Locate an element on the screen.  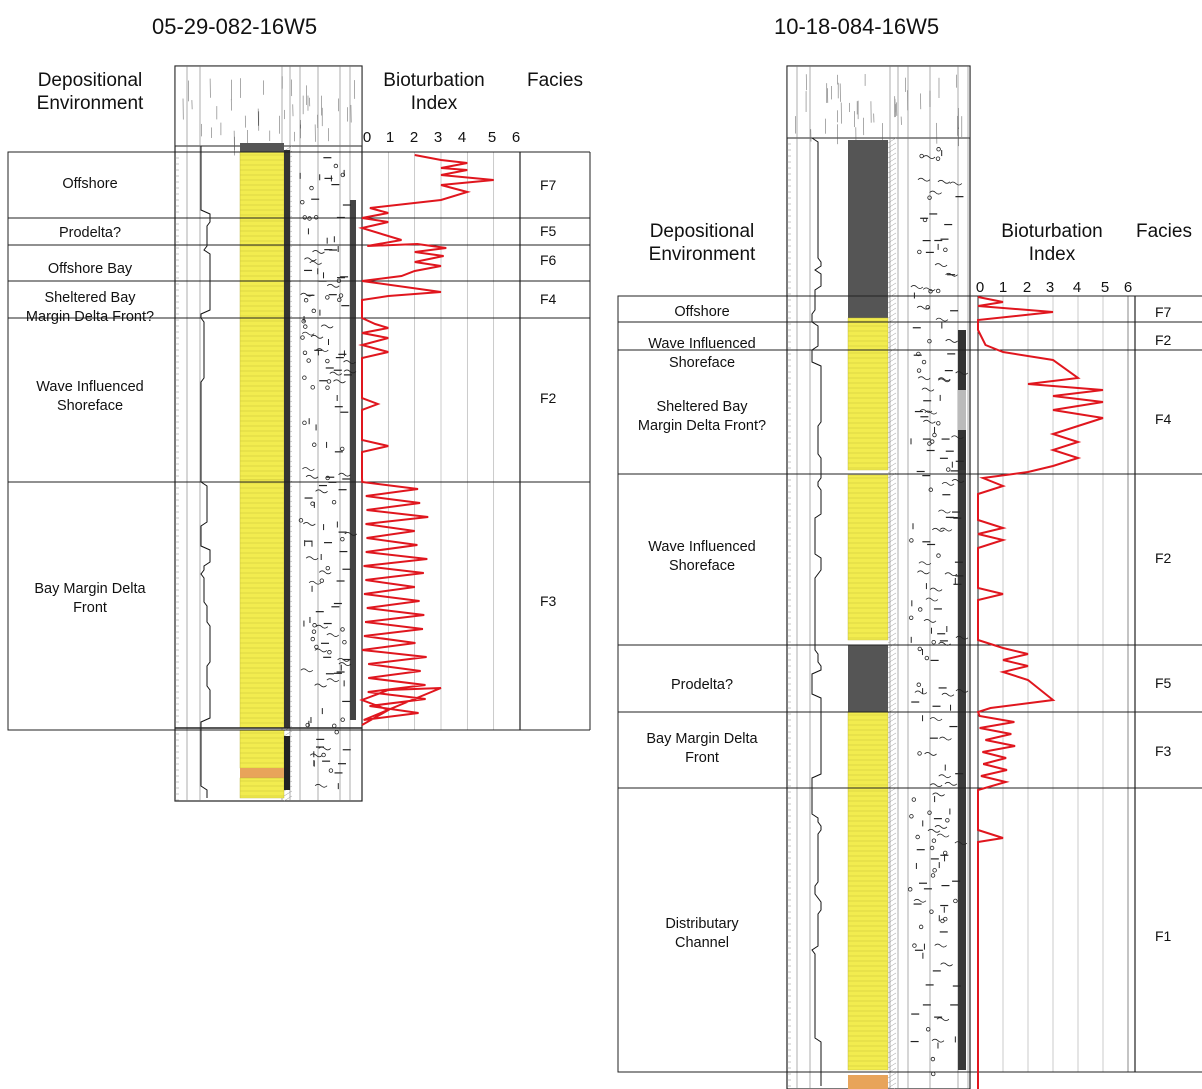
facies-label: F7 is located at coordinates (1163, 312).